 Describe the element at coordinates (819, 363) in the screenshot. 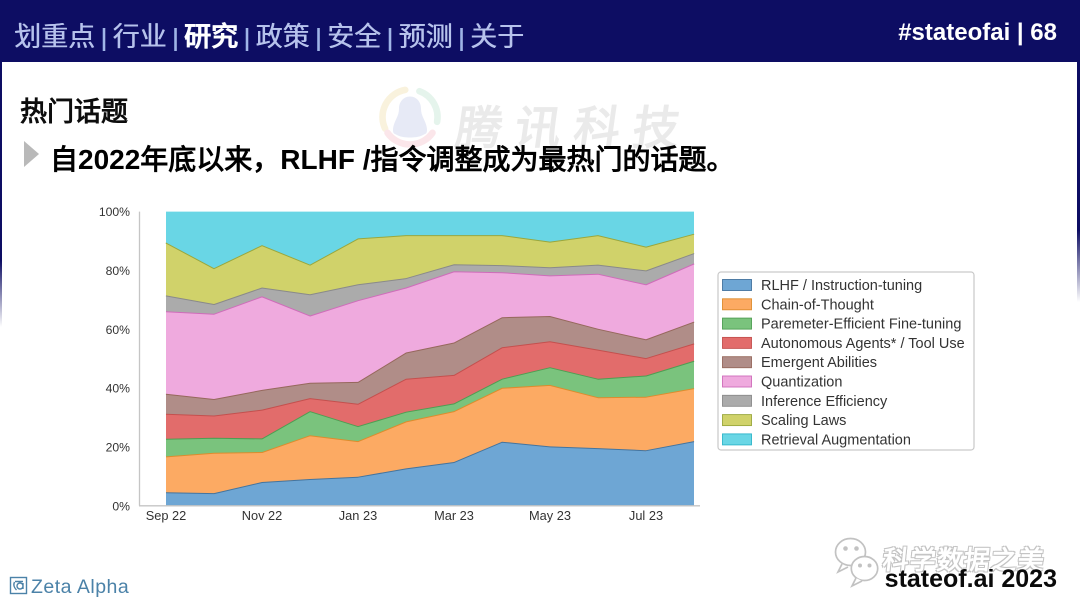

I see `svg-text: Emergent Abilities` at that location.